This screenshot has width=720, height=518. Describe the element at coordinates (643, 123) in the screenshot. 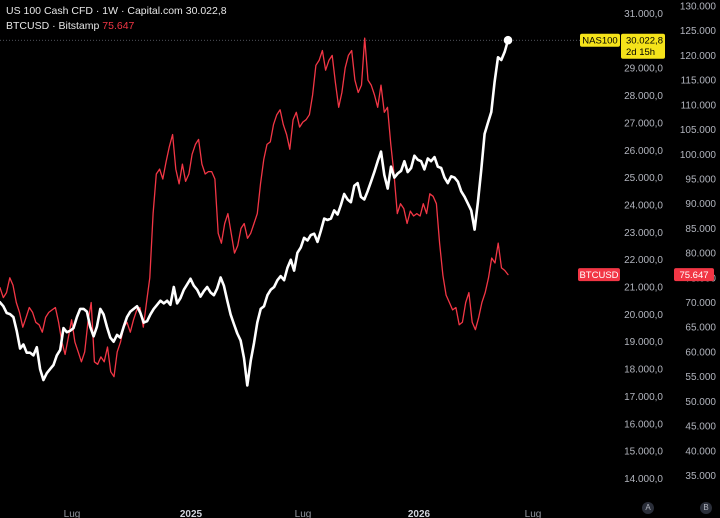

I see `left-axis-tick: 27.000,0` at that location.